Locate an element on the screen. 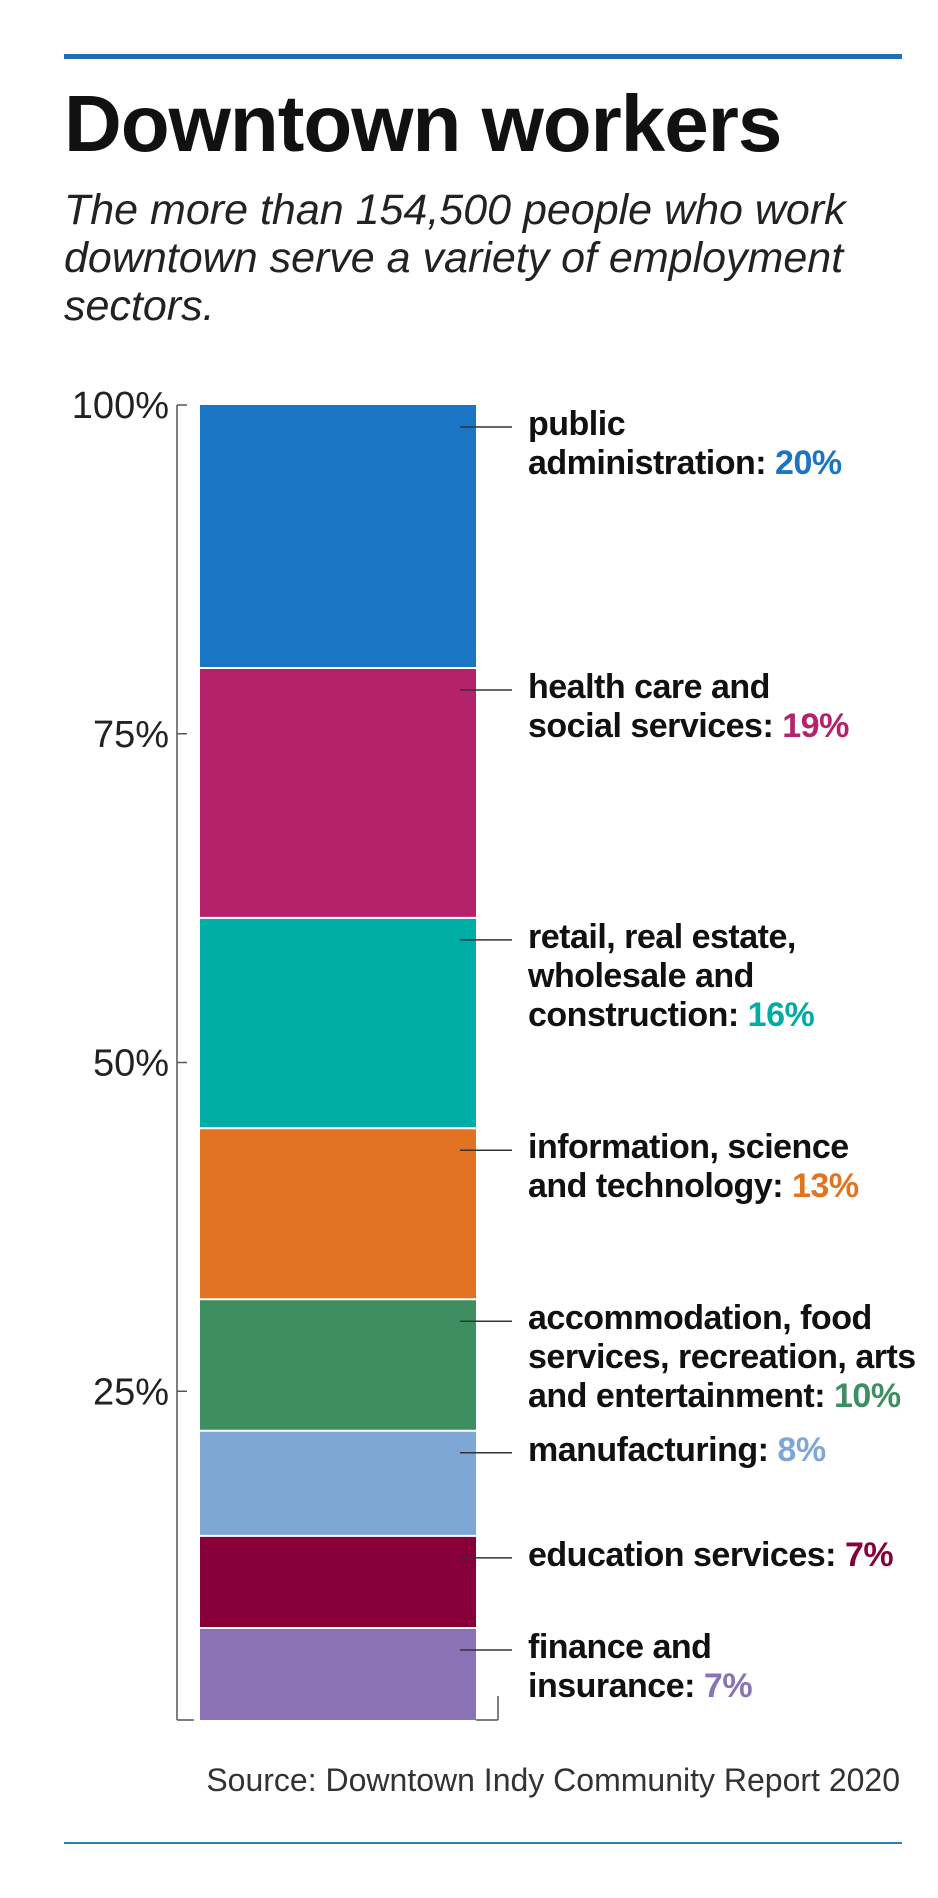  segment-percent-label: 20% is located at coordinates (808, 463).